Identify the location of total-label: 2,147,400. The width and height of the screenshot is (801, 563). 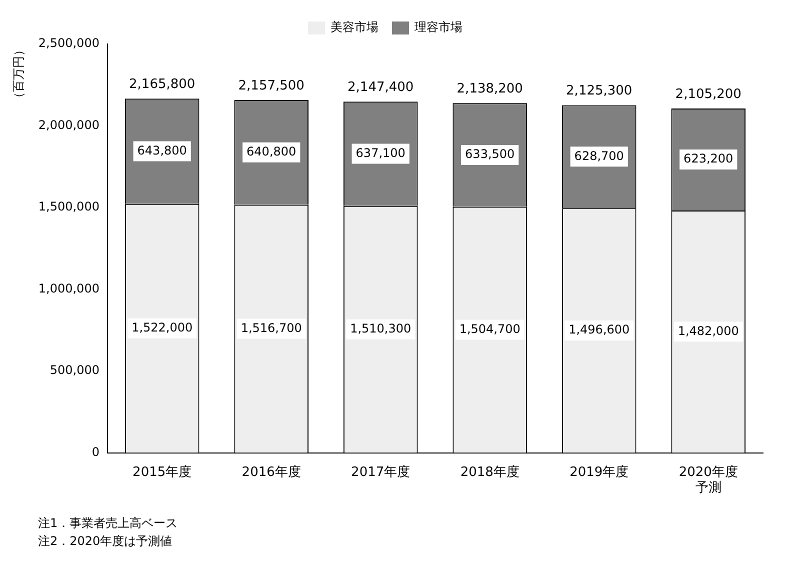
(381, 88).